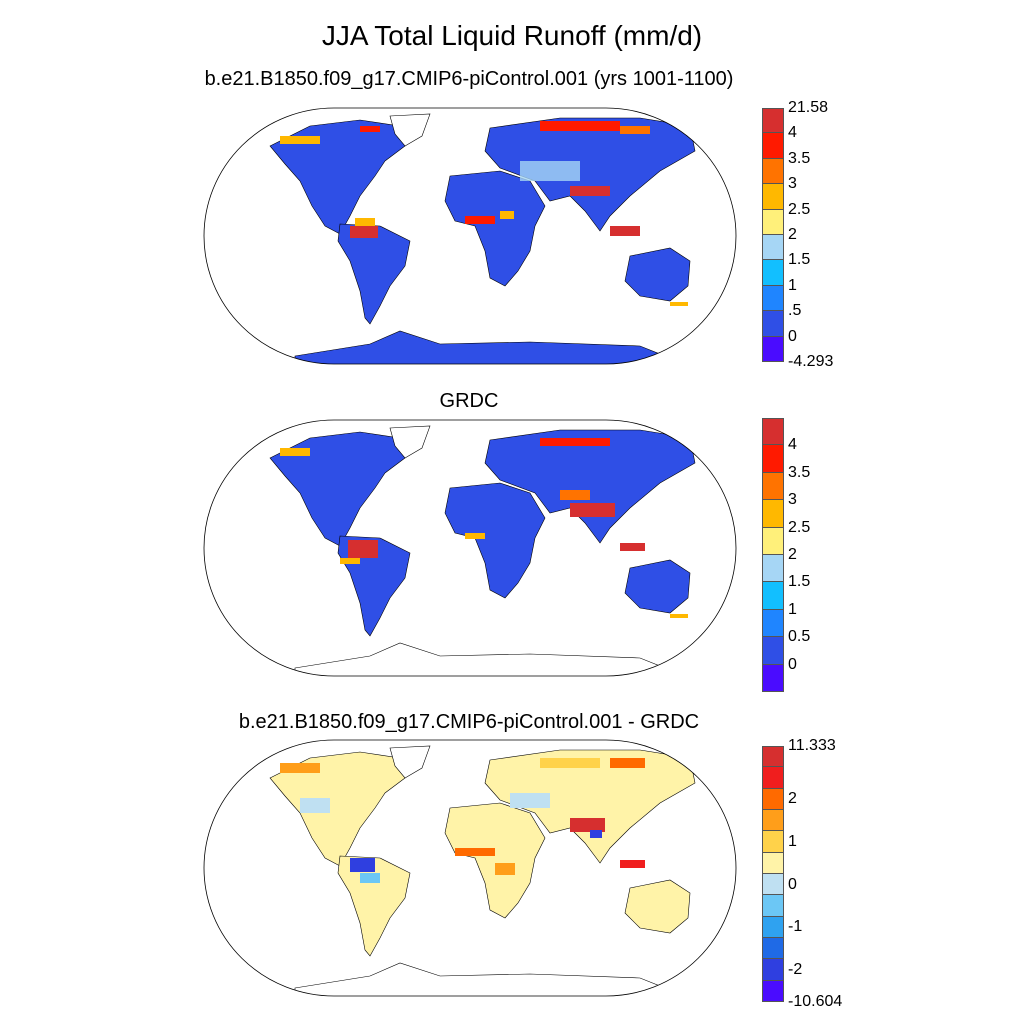 This screenshot has height=1024, width=1024. I want to click on antarctica-land, so click(482, 347).